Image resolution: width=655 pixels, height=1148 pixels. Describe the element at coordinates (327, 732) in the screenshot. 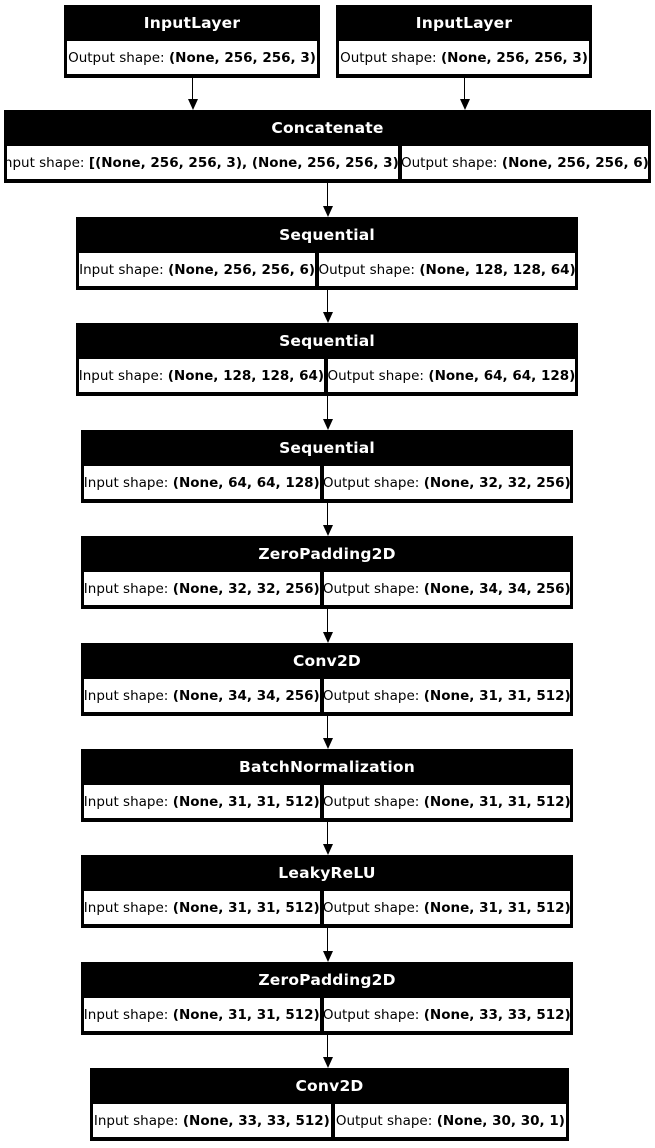

I see `arrow-conv2d-1-to-batchnorm` at that location.